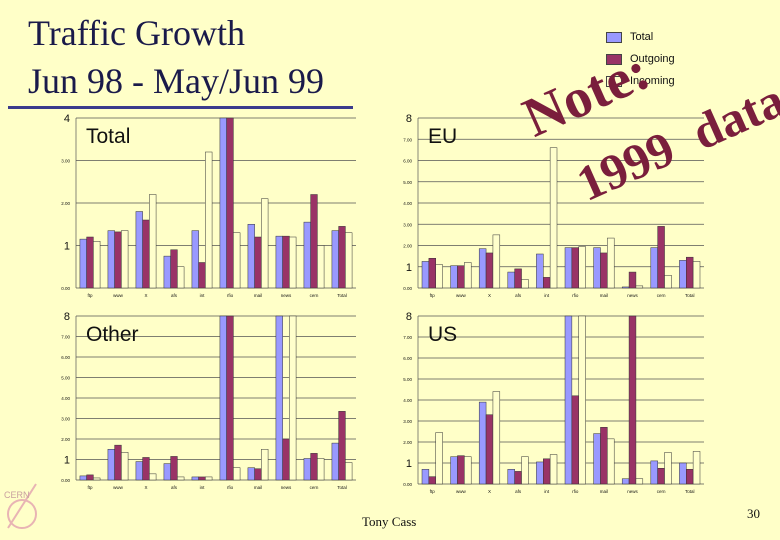 This screenshot has width=780, height=540. Describe the element at coordinates (139, 250) in the screenshot. I see `bar-total-x` at that location.